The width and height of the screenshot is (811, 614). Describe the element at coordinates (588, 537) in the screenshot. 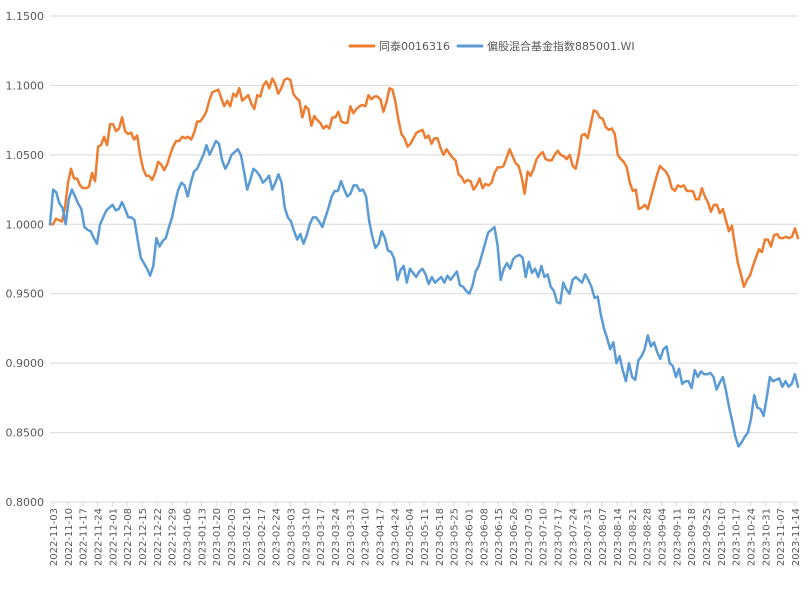

I see `x-tick-label: 2023-07-31` at that location.